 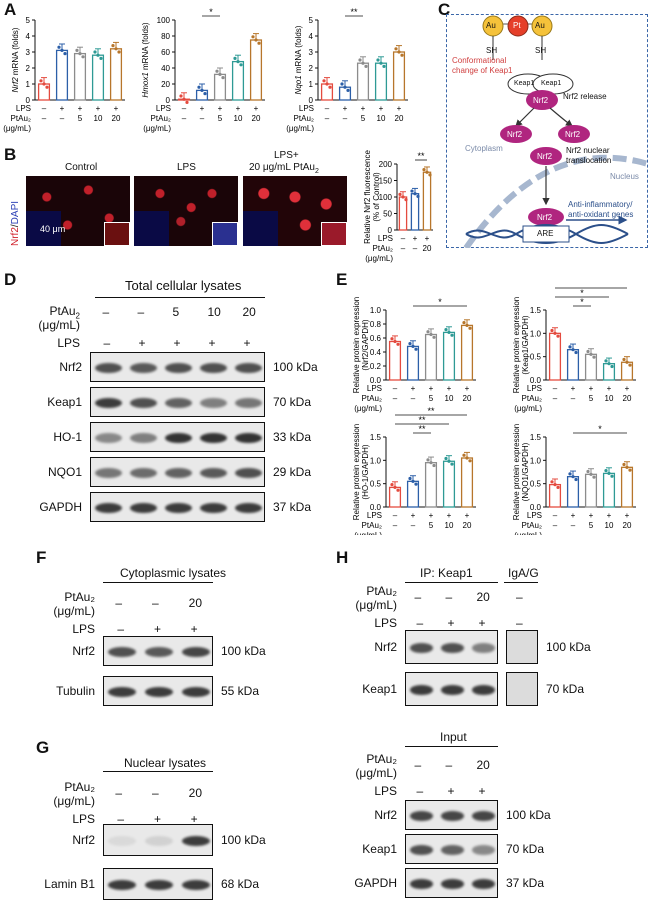 I want to click on panel-label-d: D, so click(x=10, y=279).